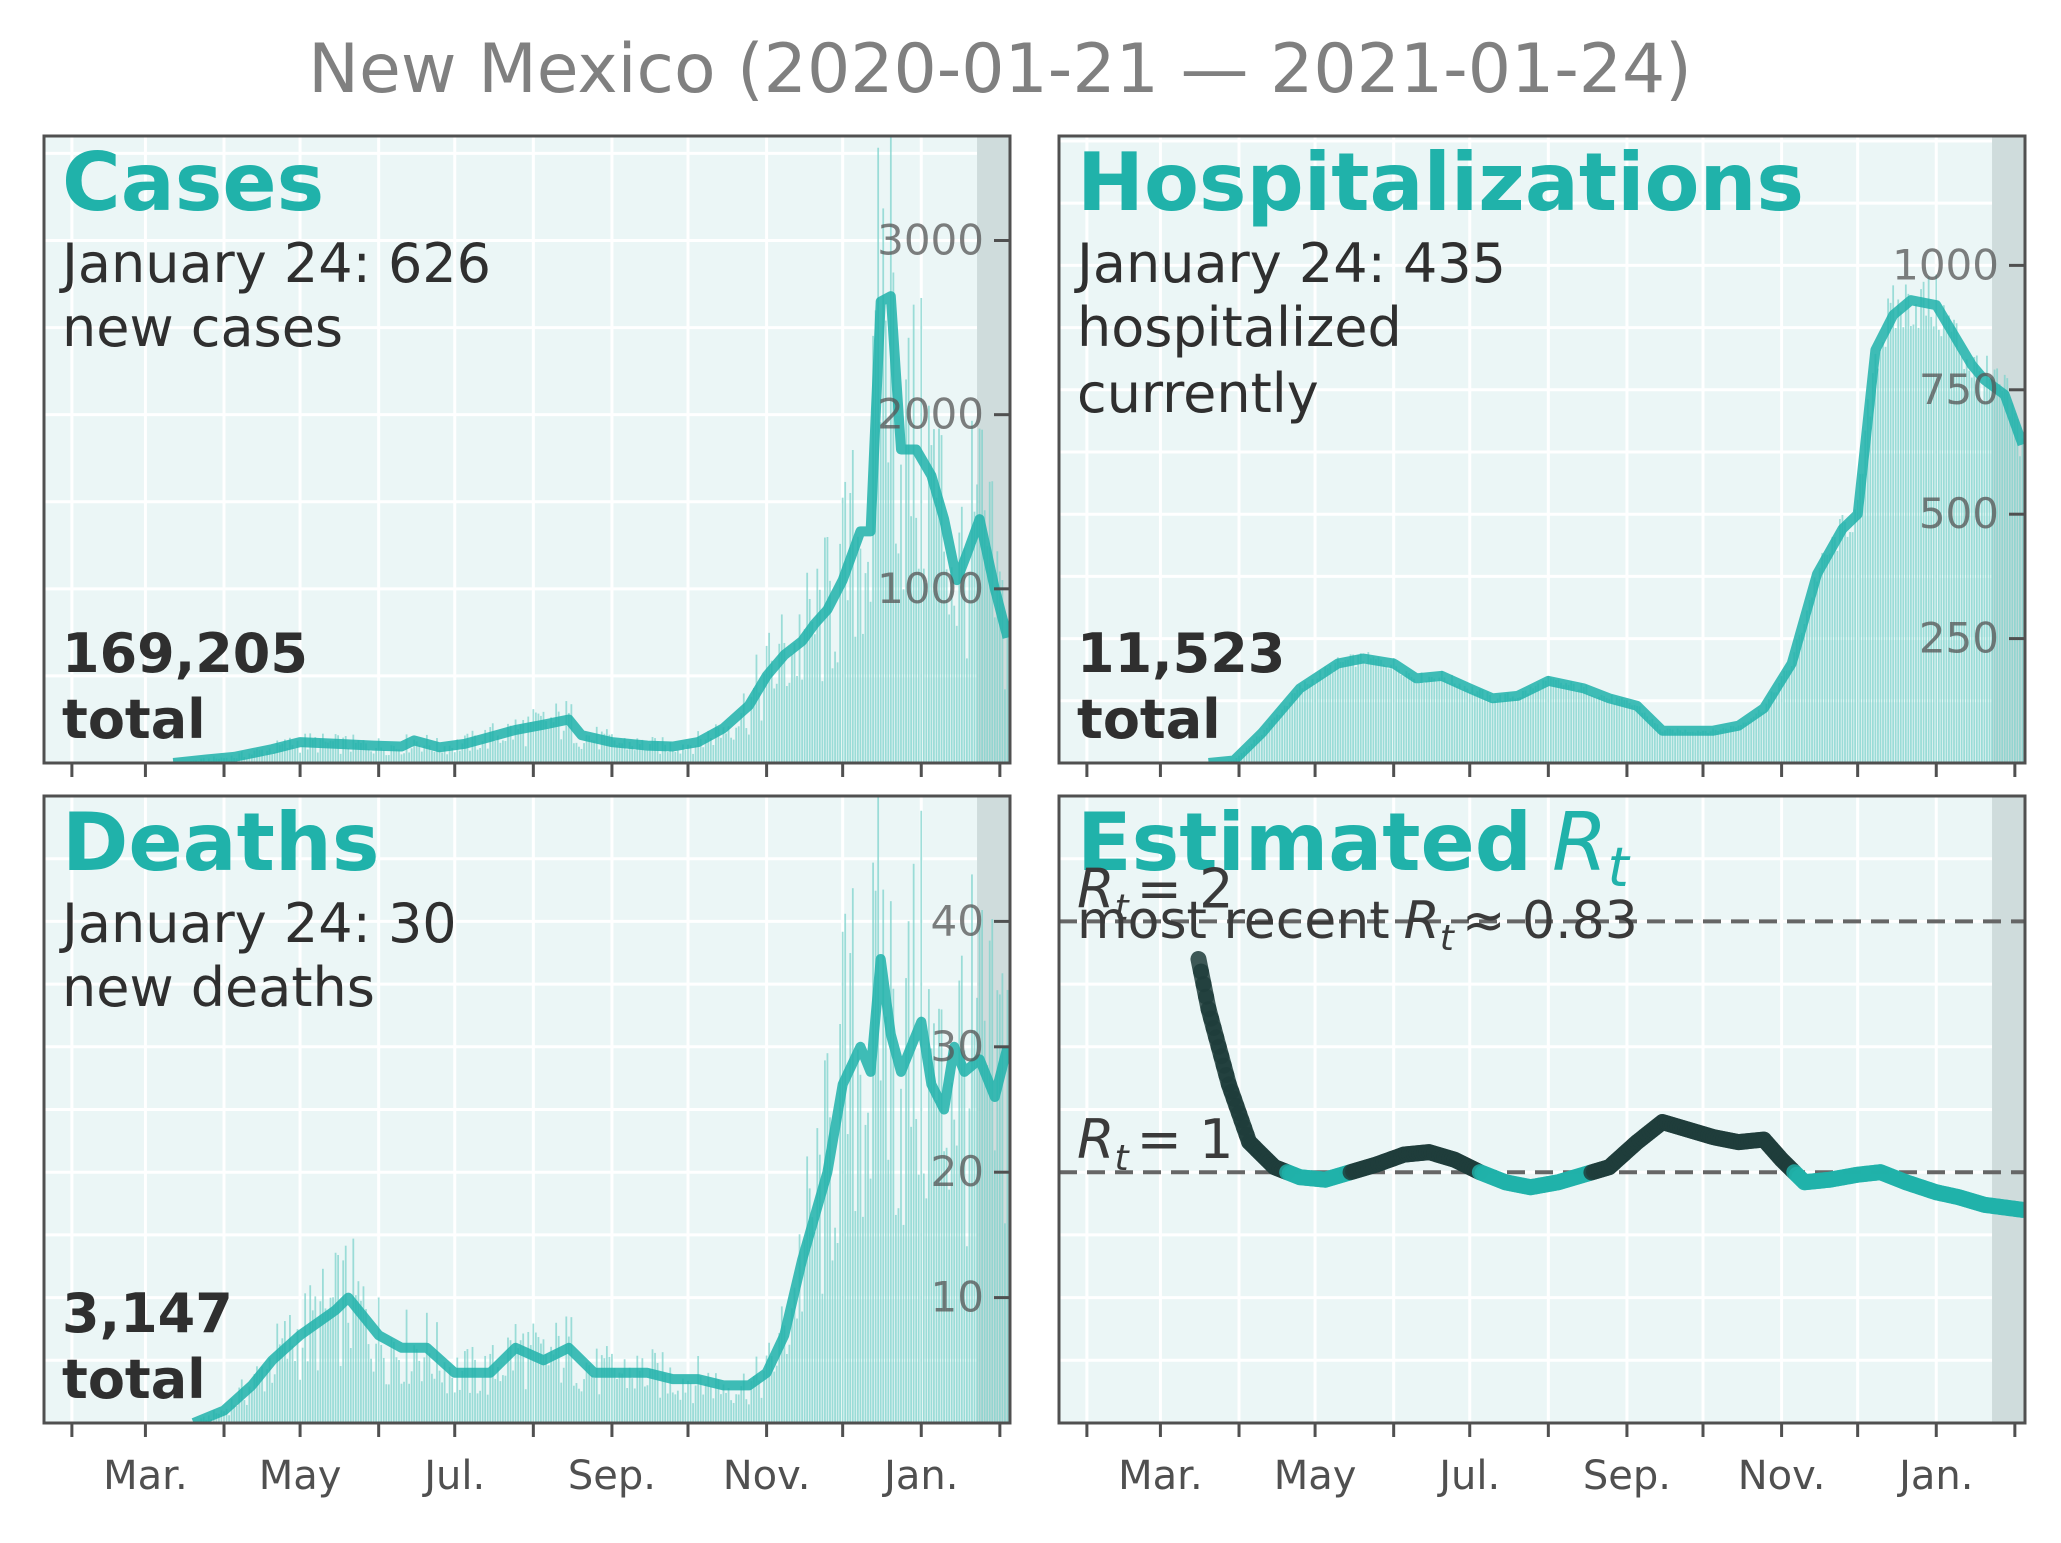 The height and width of the screenshot is (1543, 2061). What do you see at coordinates (218, 987) in the screenshot?
I see `deaths-subtitle-line2: new deaths` at bounding box center [218, 987].